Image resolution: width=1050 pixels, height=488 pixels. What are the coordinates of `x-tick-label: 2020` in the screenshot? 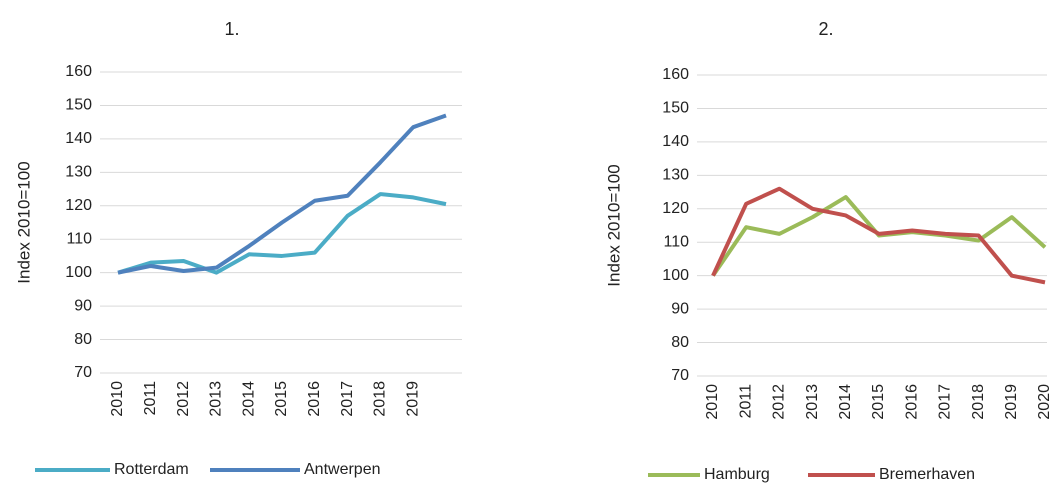 It's located at (1043, 402).